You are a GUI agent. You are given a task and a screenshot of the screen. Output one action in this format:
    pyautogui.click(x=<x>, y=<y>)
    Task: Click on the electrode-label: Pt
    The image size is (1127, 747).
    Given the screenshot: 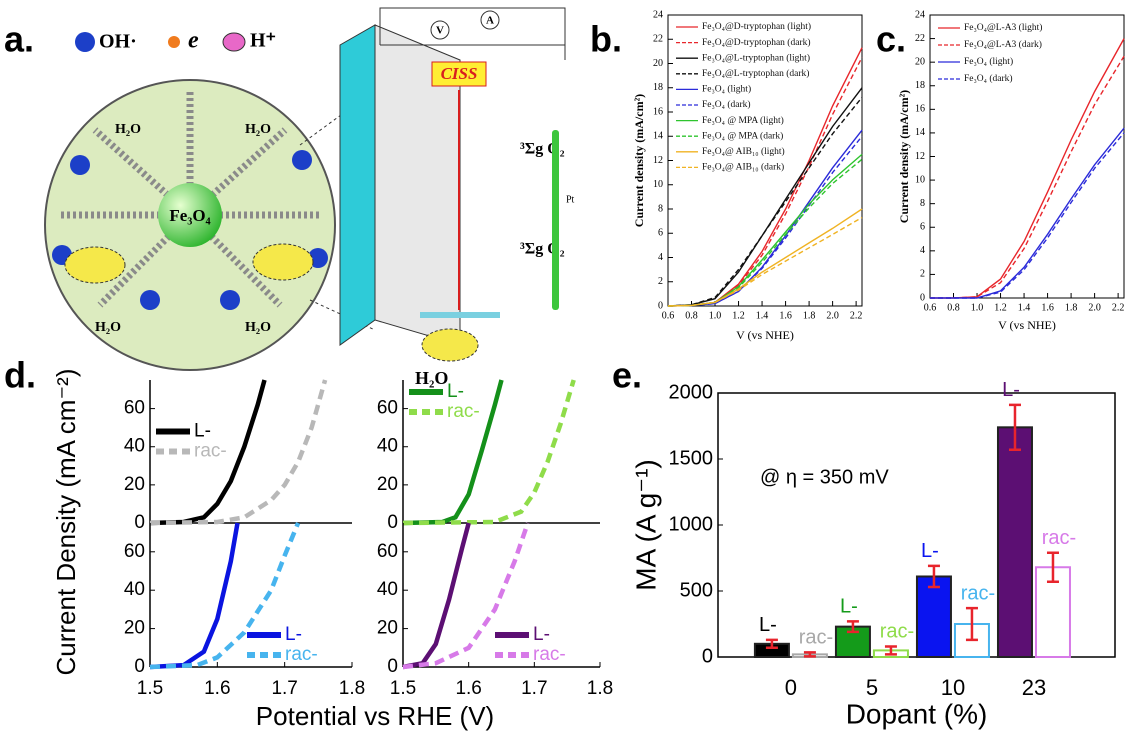 What is the action you would take?
    pyautogui.click(x=570, y=199)
    